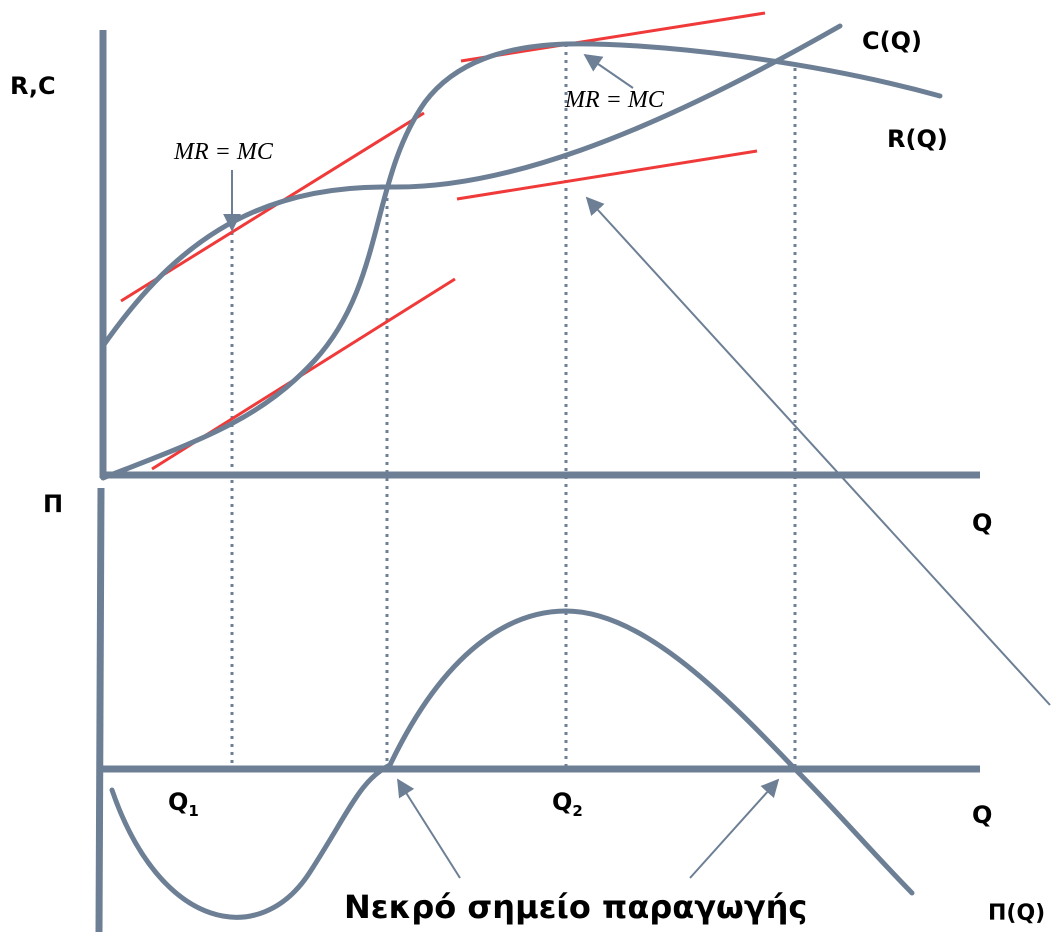 This screenshot has height=940, width=1062. I want to click on q2-label: Q2, so click(567, 804).